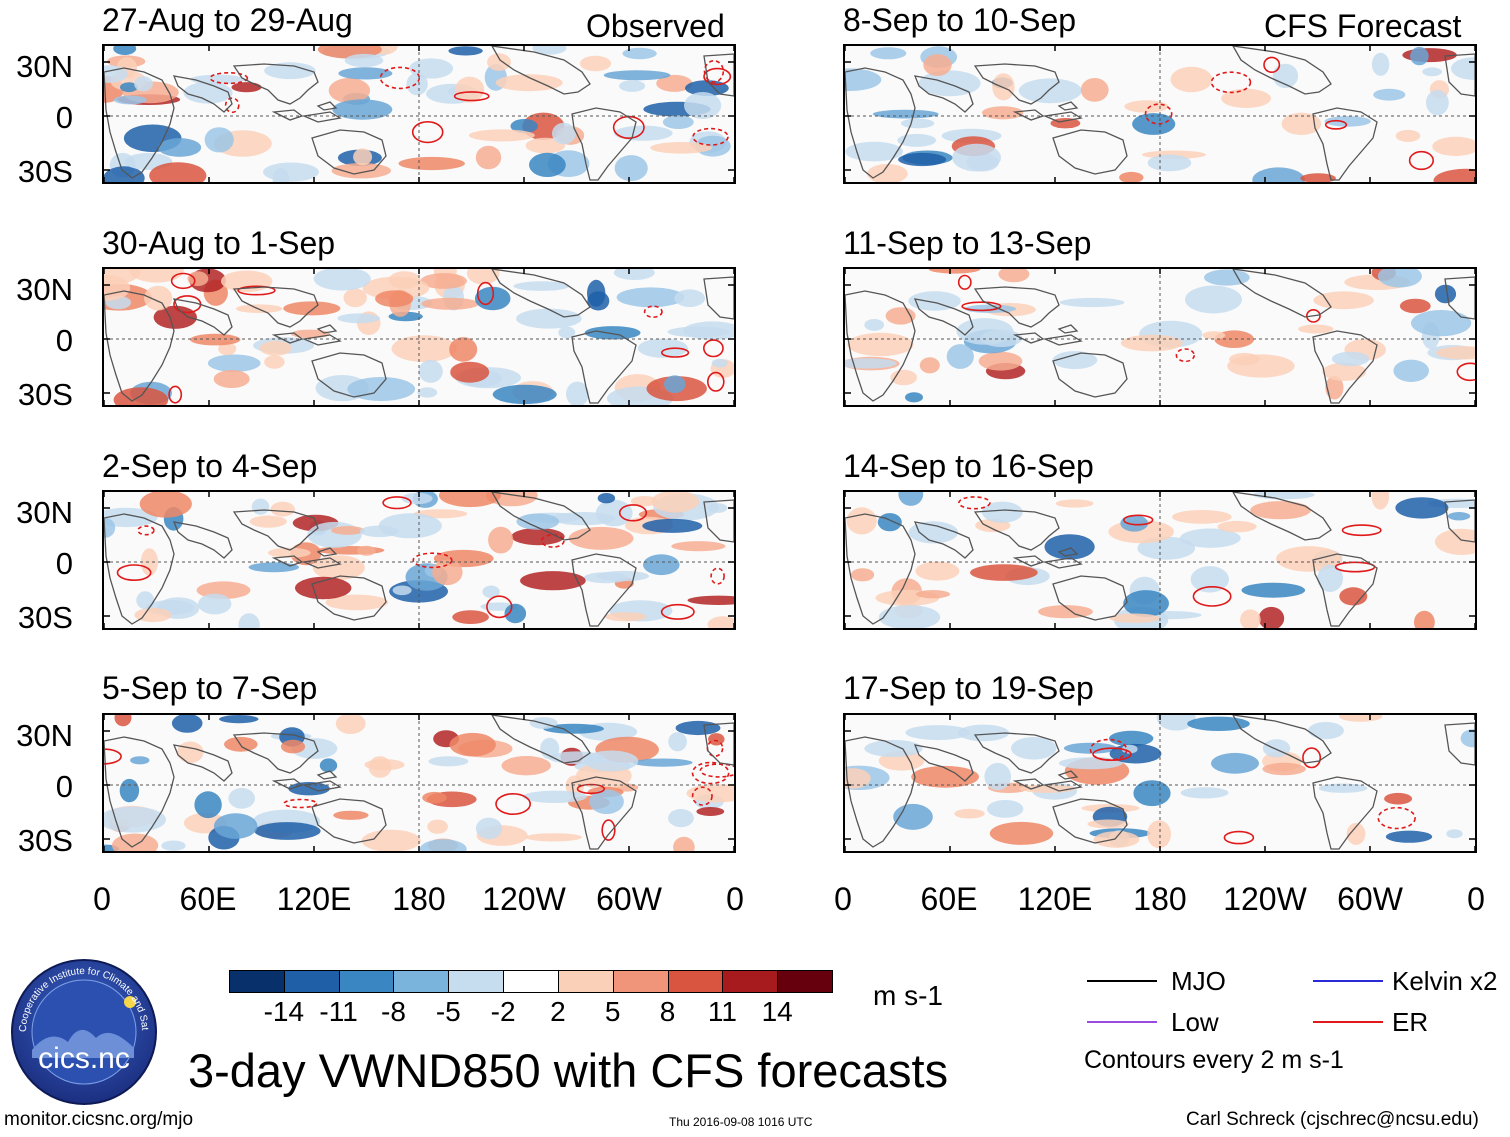 This screenshot has height=1137, width=1510. What do you see at coordinates (1214, 1060) in the screenshot?
I see `contour-note: Contours every 2 m s-1` at bounding box center [1214, 1060].